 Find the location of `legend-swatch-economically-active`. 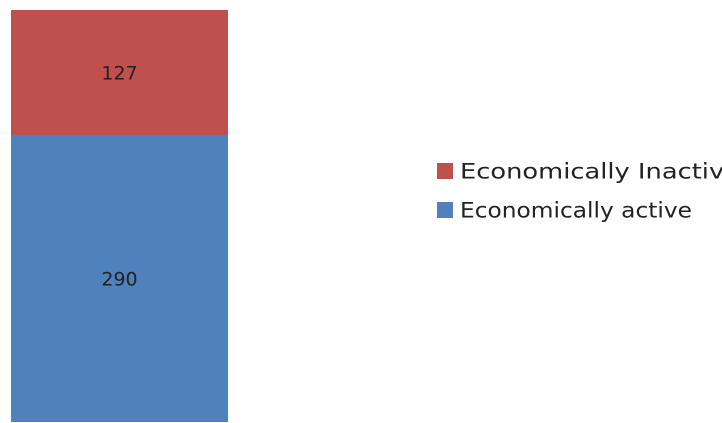

legend-swatch-economically-active is located at coordinates (445, 210).